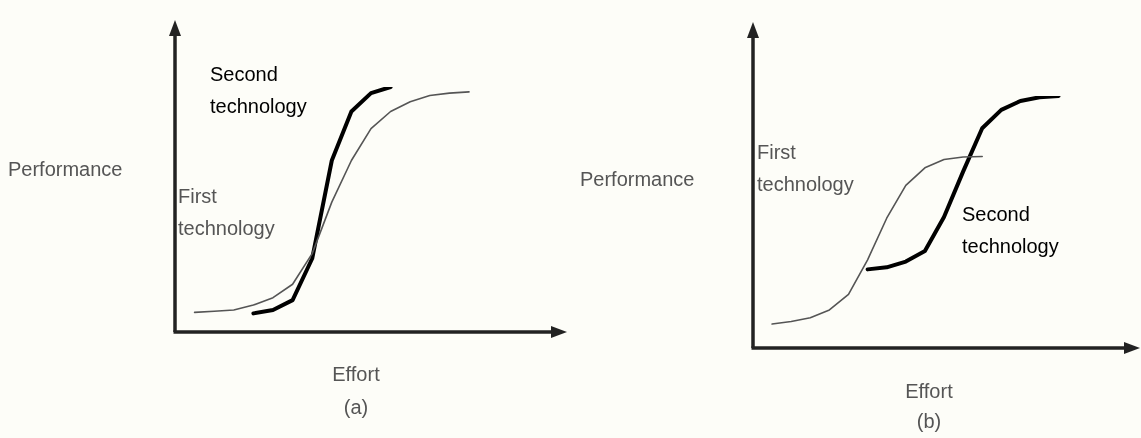 The image size is (1141, 438). I want to click on text: (a), so click(356, 406).